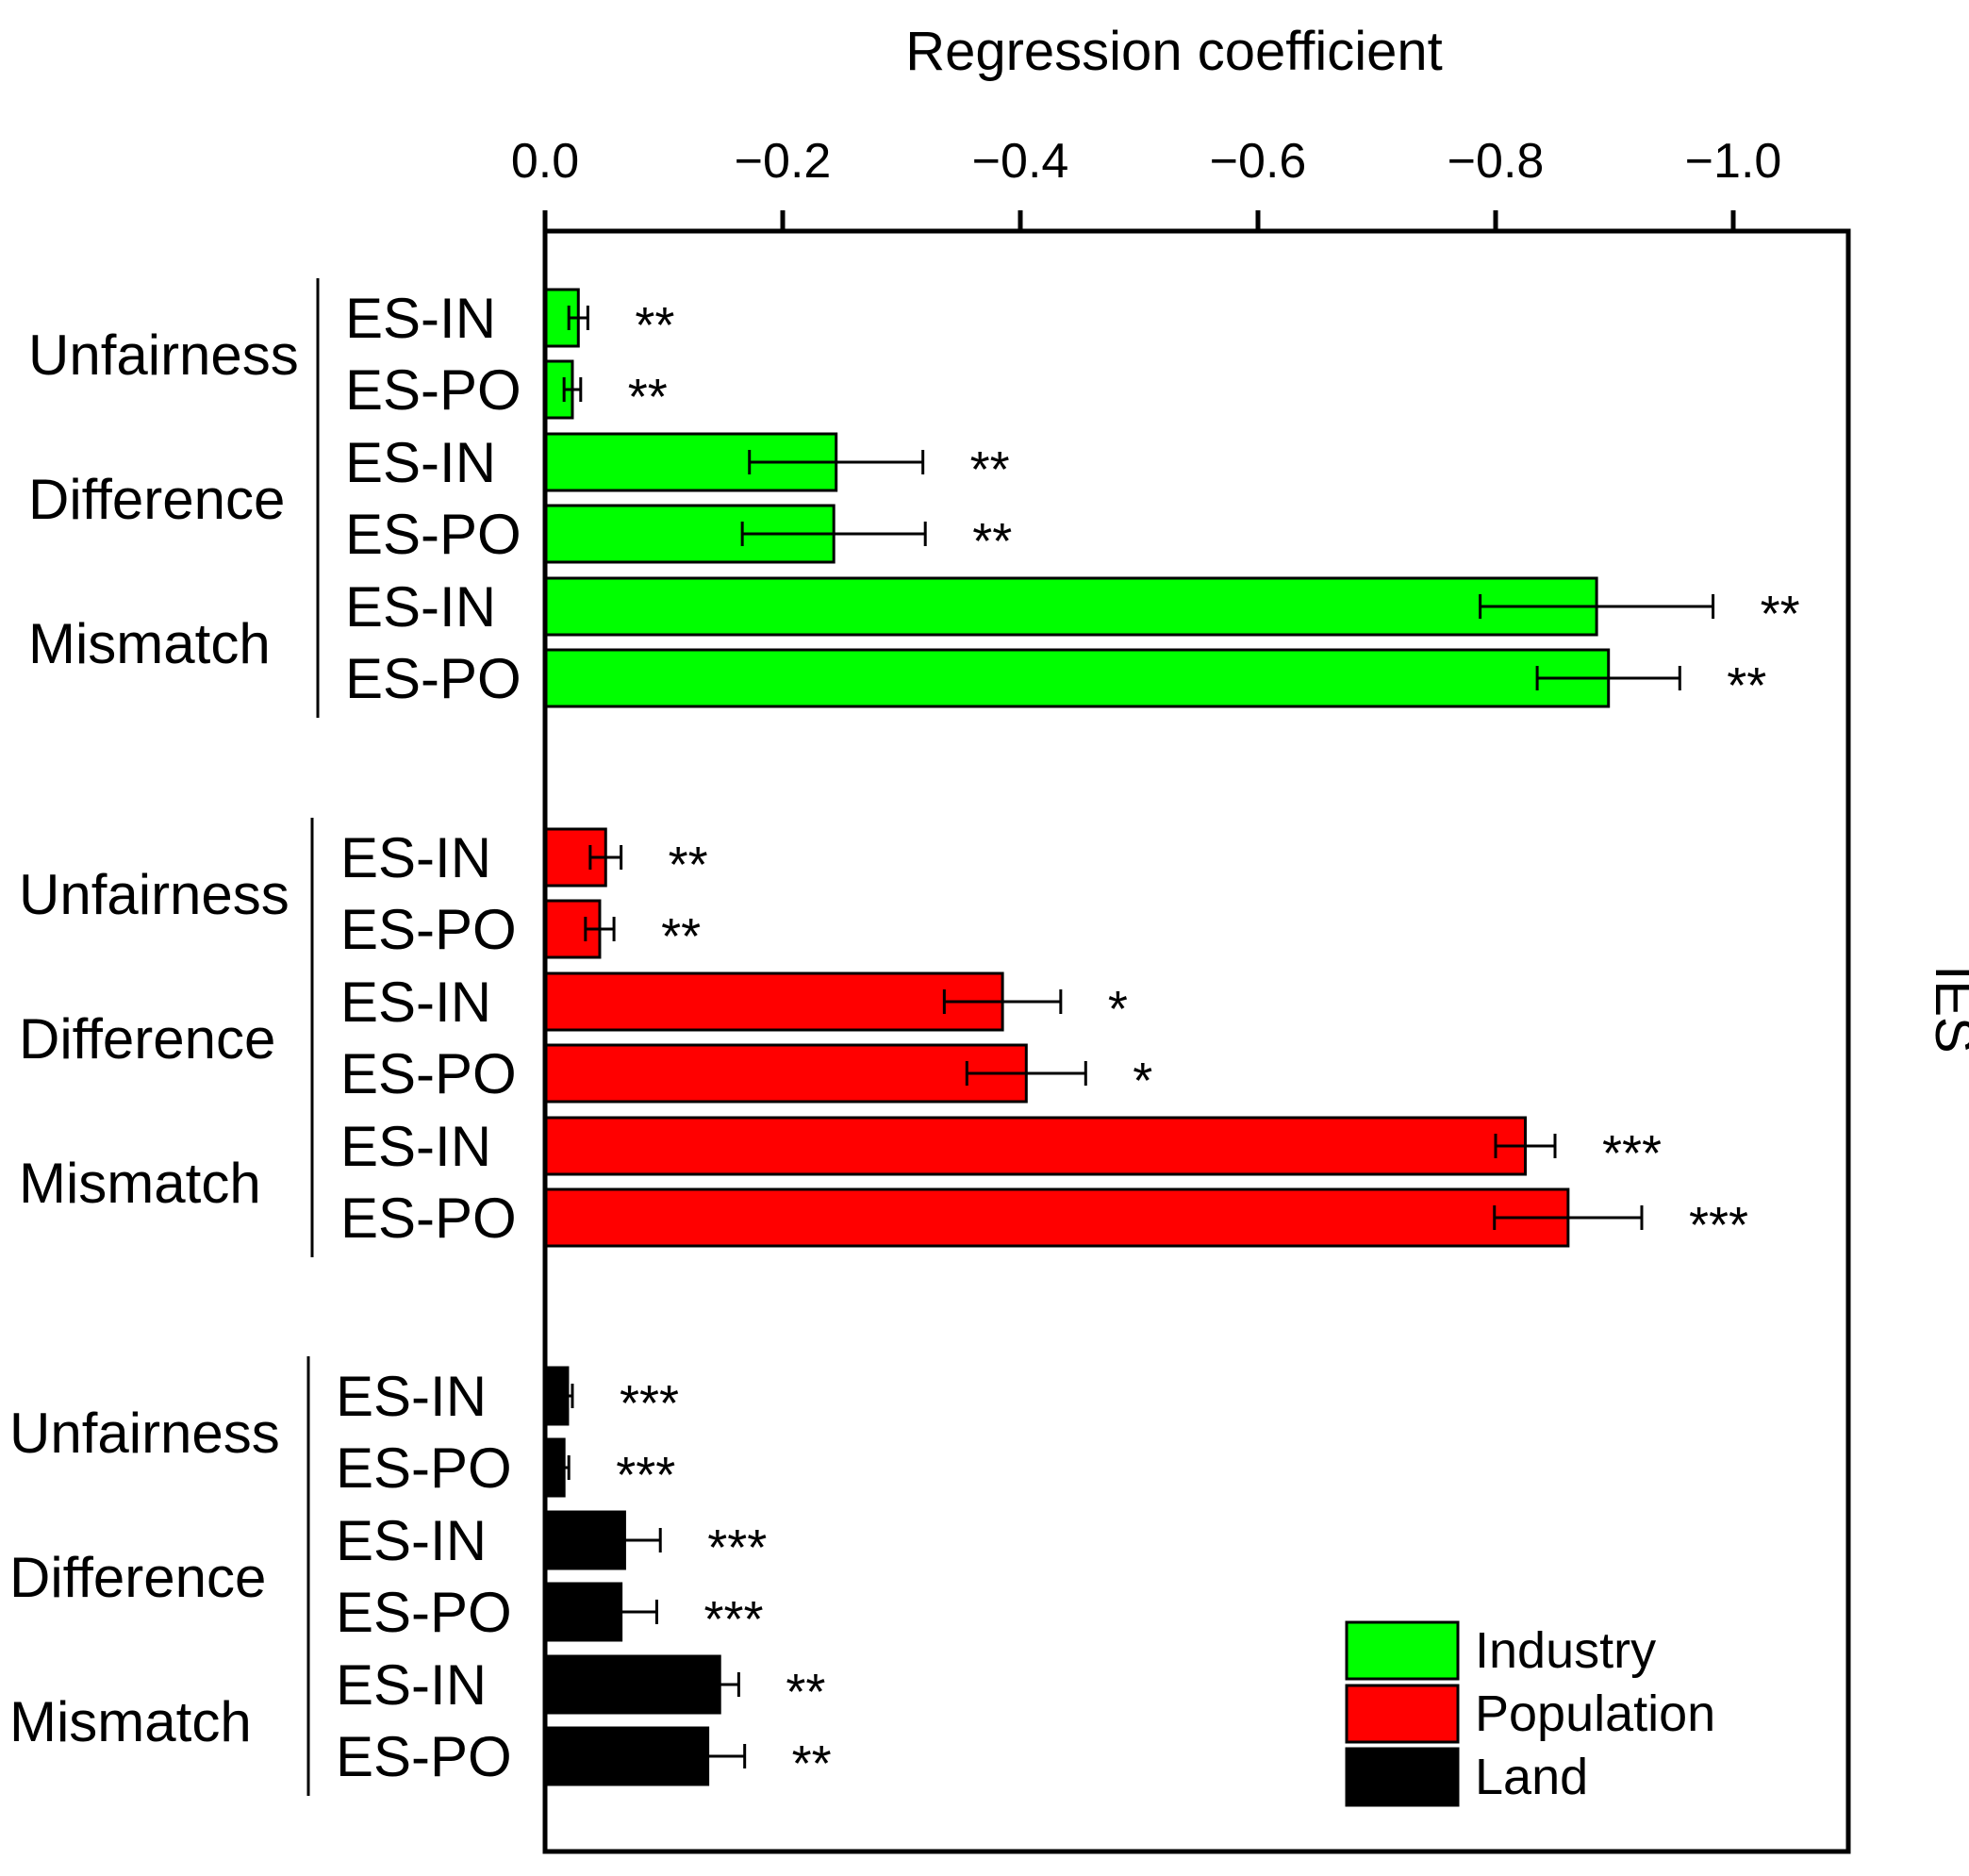 Image resolution: width=1969 pixels, height=1876 pixels. Describe the element at coordinates (784, 161) in the screenshot. I see `x-tick-label: −0.2` at that location.